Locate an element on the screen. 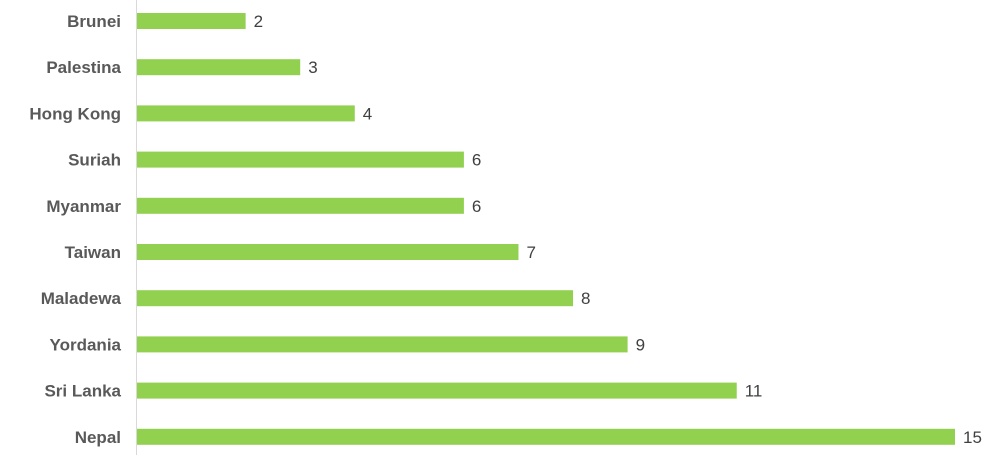 Image resolution: width=990 pixels, height=460 pixels. bar-hong-kong is located at coordinates (245, 113).